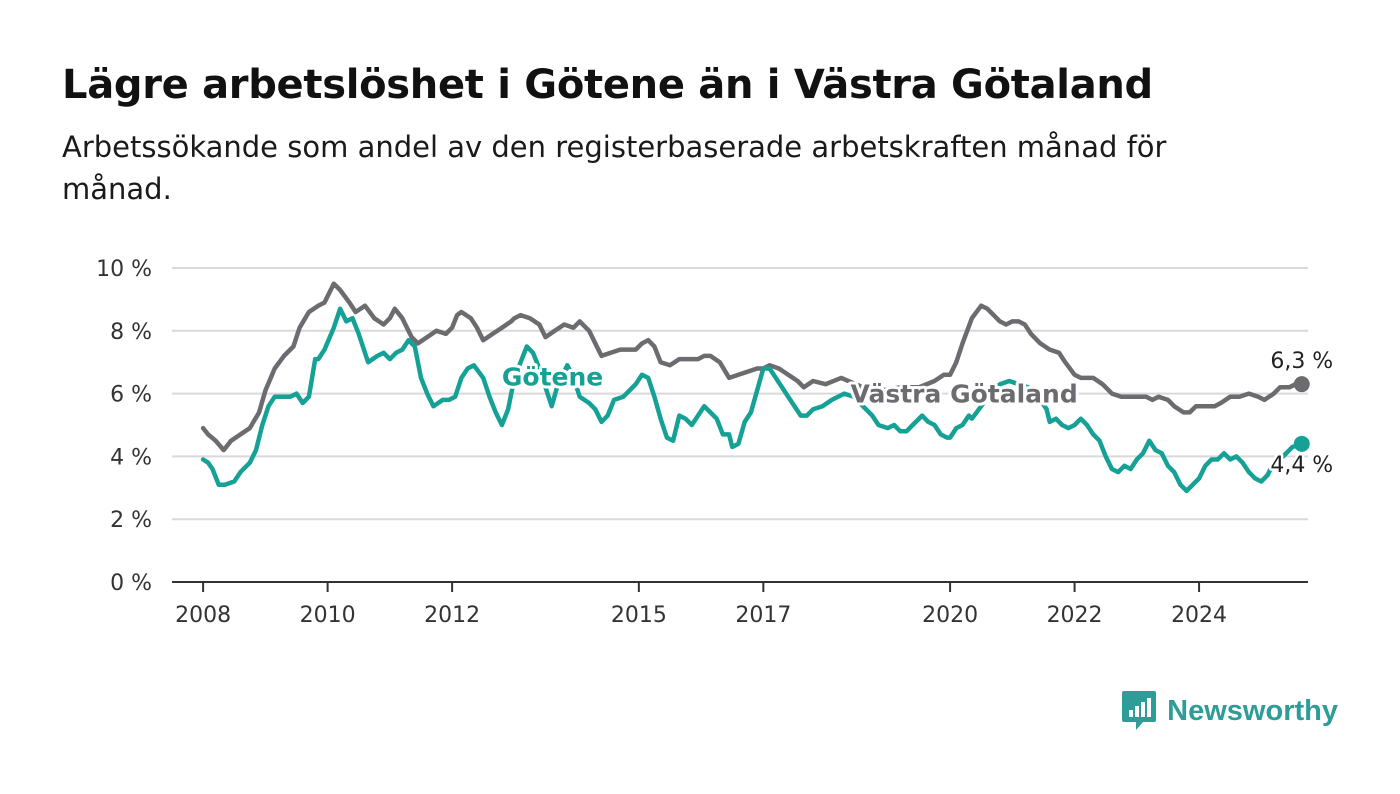 The height and width of the screenshot is (794, 1400). I want to click on series-label: Västra Götaland, so click(963, 394).